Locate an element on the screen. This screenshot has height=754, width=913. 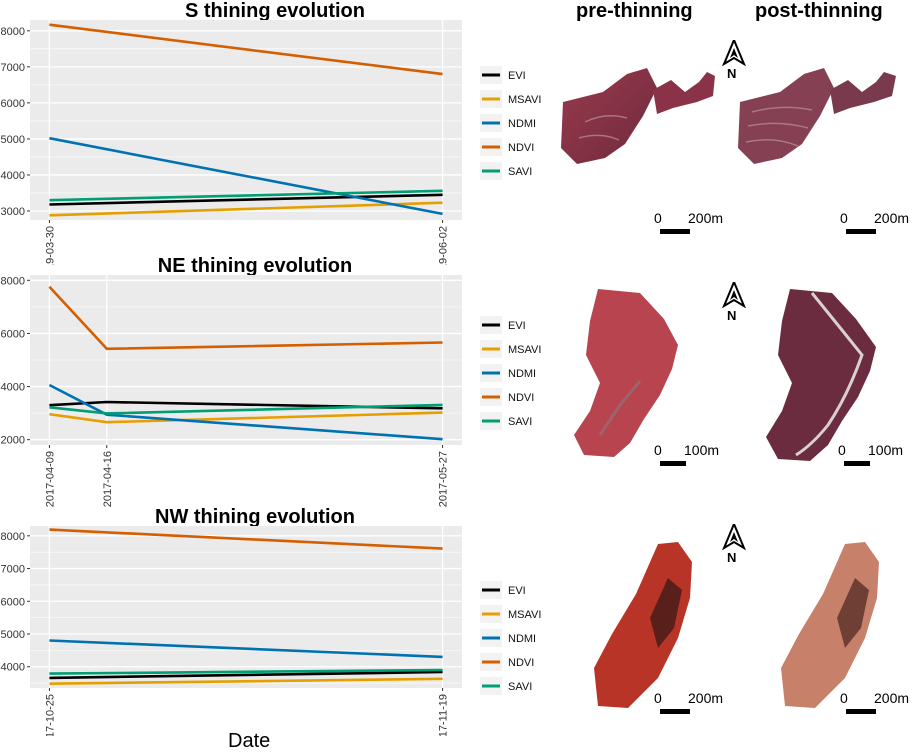
x-tick-label: 2017-04-16 is located at coordinates (108, 479).